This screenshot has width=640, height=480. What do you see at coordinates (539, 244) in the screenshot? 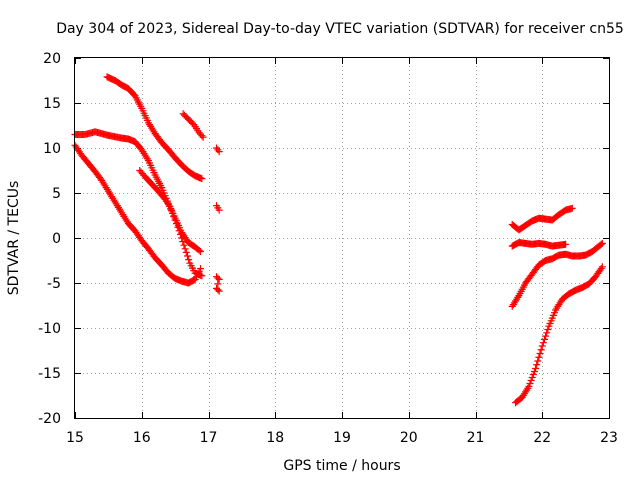
I see `series-track-h` at bounding box center [539, 244].